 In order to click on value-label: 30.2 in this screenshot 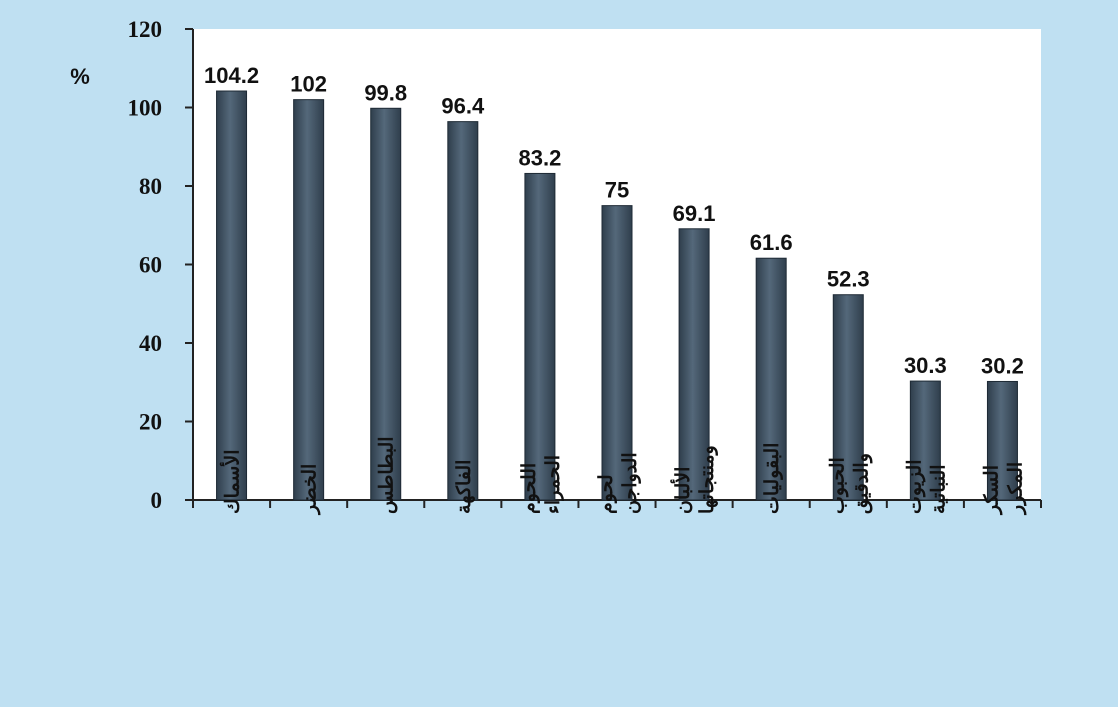, I will do `click(1002, 365)`.